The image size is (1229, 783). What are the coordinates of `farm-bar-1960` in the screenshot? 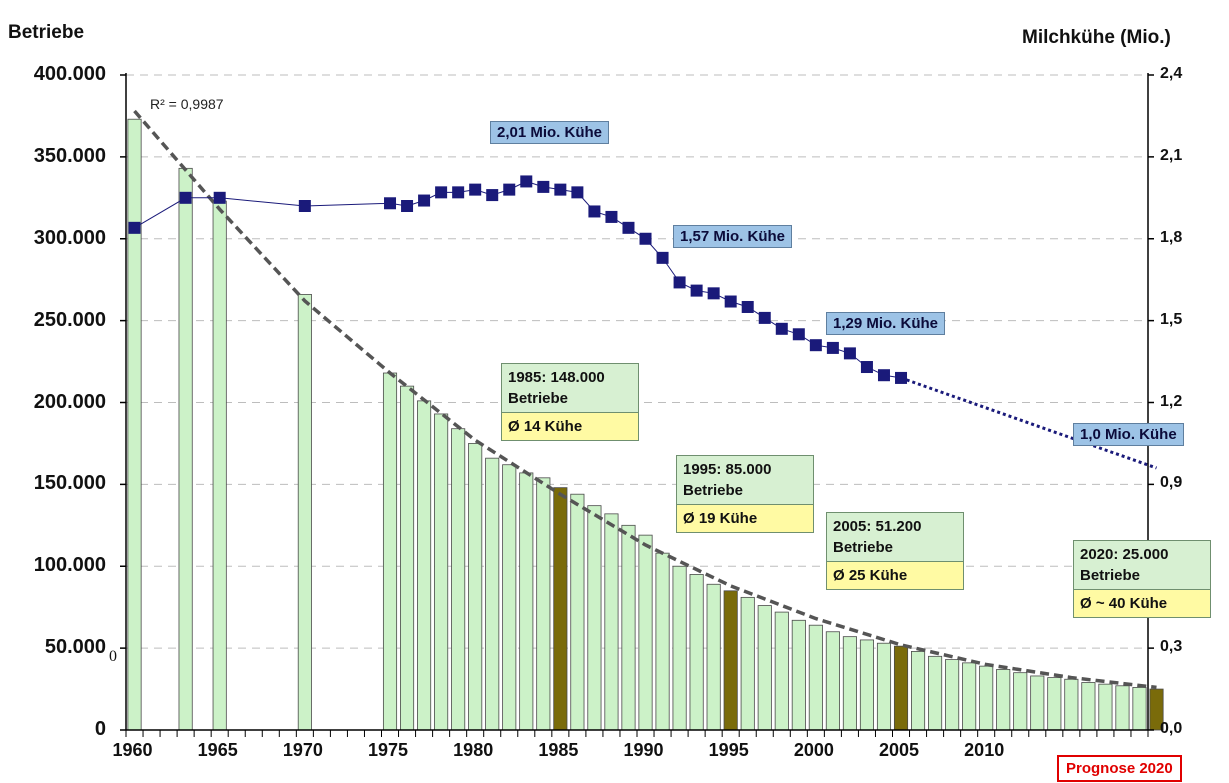 It's located at (134, 424).